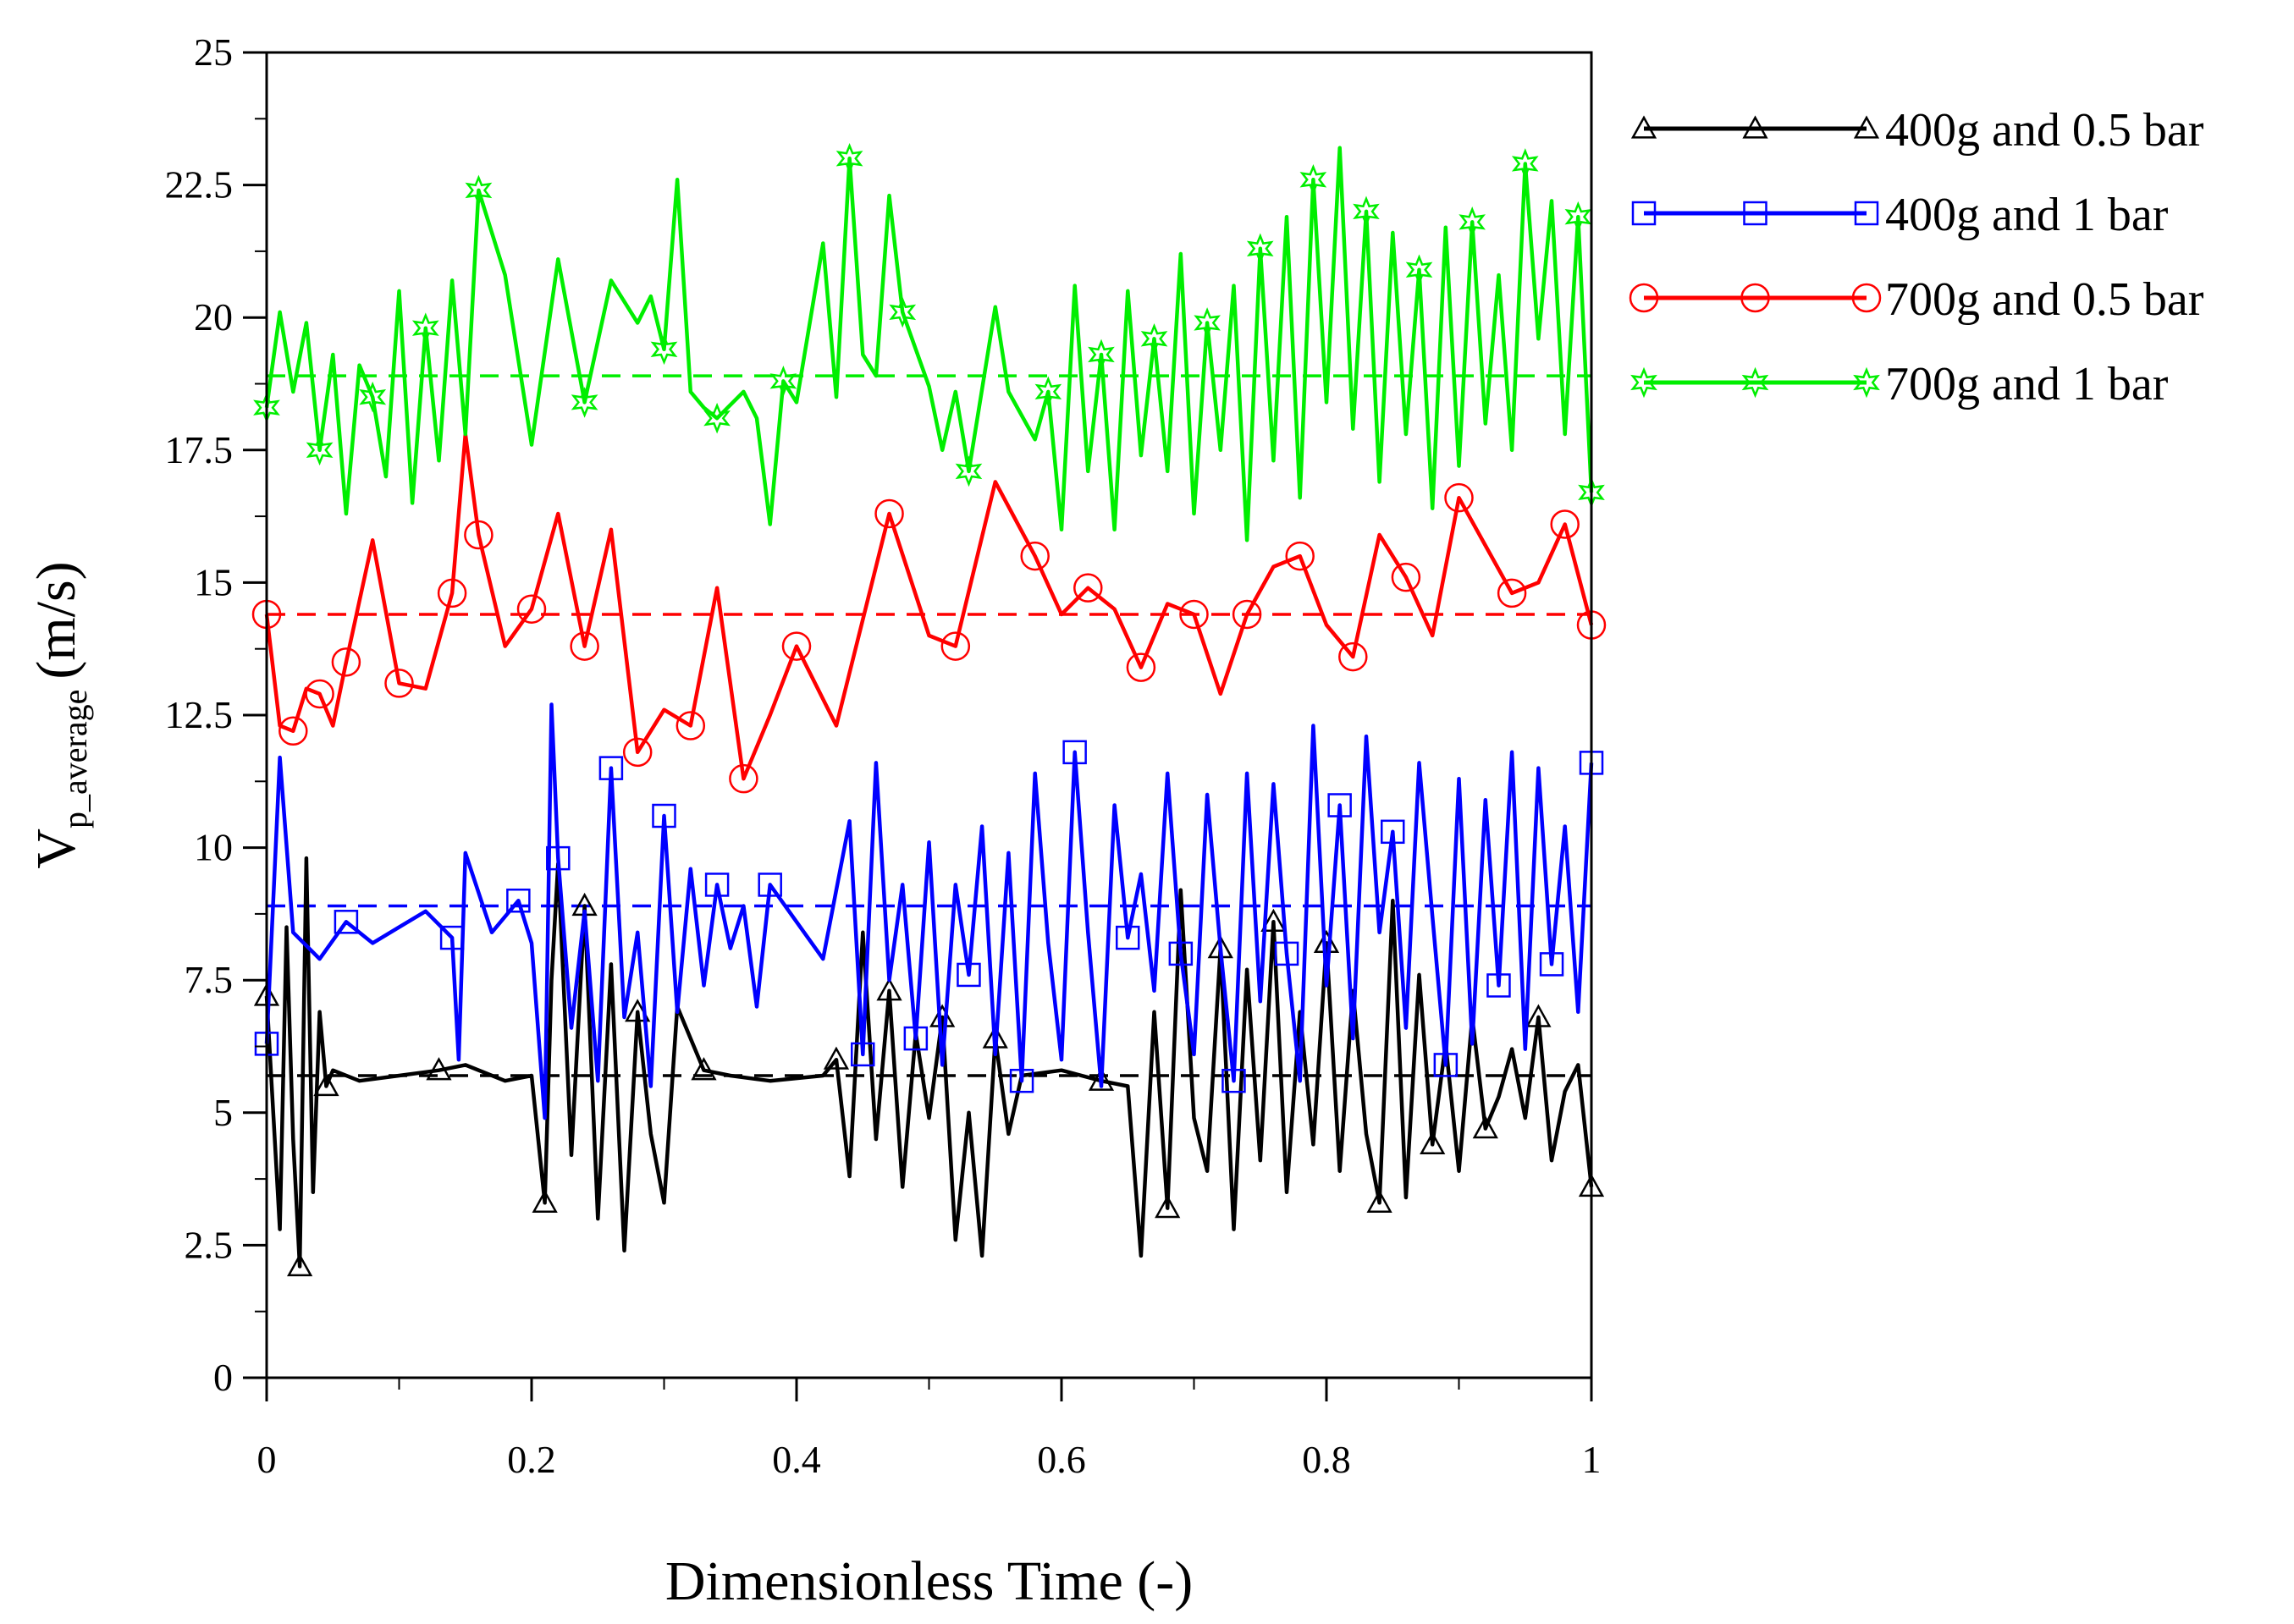  I want to click on x-tick-label: 0.4, so click(796, 1460).